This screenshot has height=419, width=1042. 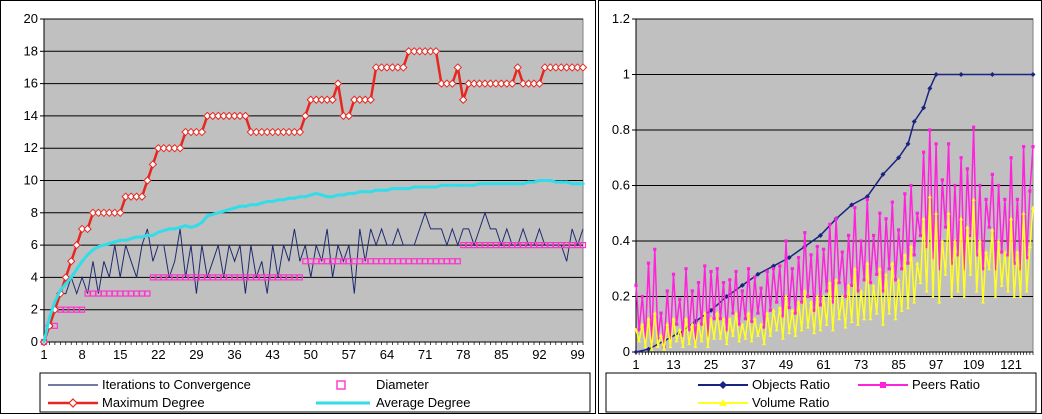 I want to click on legend-label-max-degree: Maximum Degree, so click(x=153, y=402).